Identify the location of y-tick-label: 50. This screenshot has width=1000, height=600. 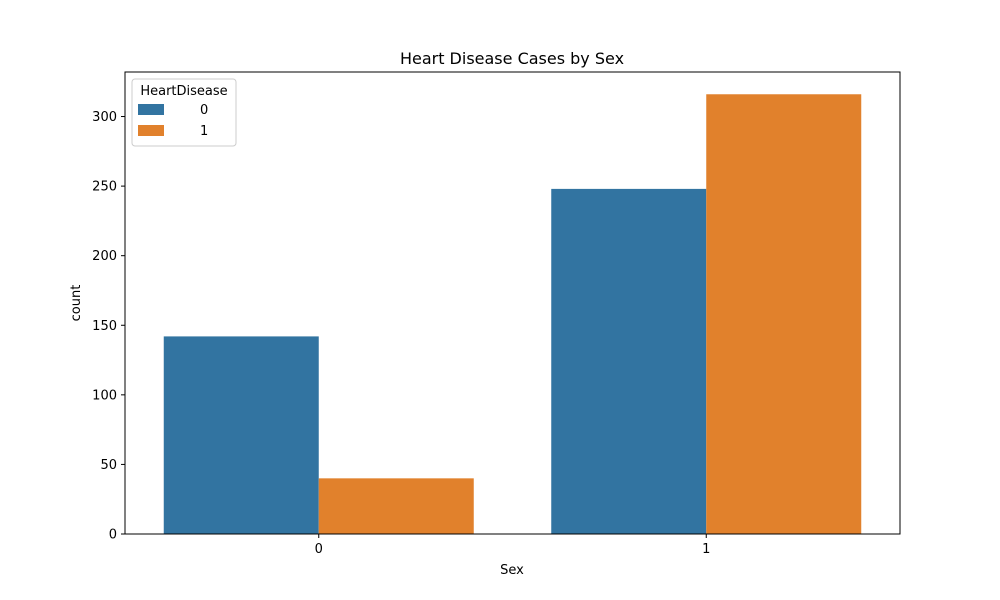
(108, 465).